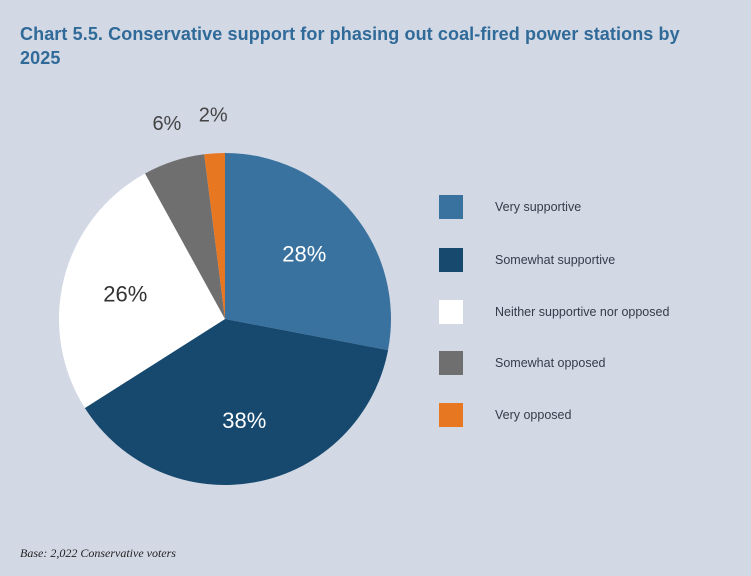 The image size is (751, 576). Describe the element at coordinates (98, 553) in the screenshot. I see `base-note: Base: 2,022 Conservative voters` at that location.